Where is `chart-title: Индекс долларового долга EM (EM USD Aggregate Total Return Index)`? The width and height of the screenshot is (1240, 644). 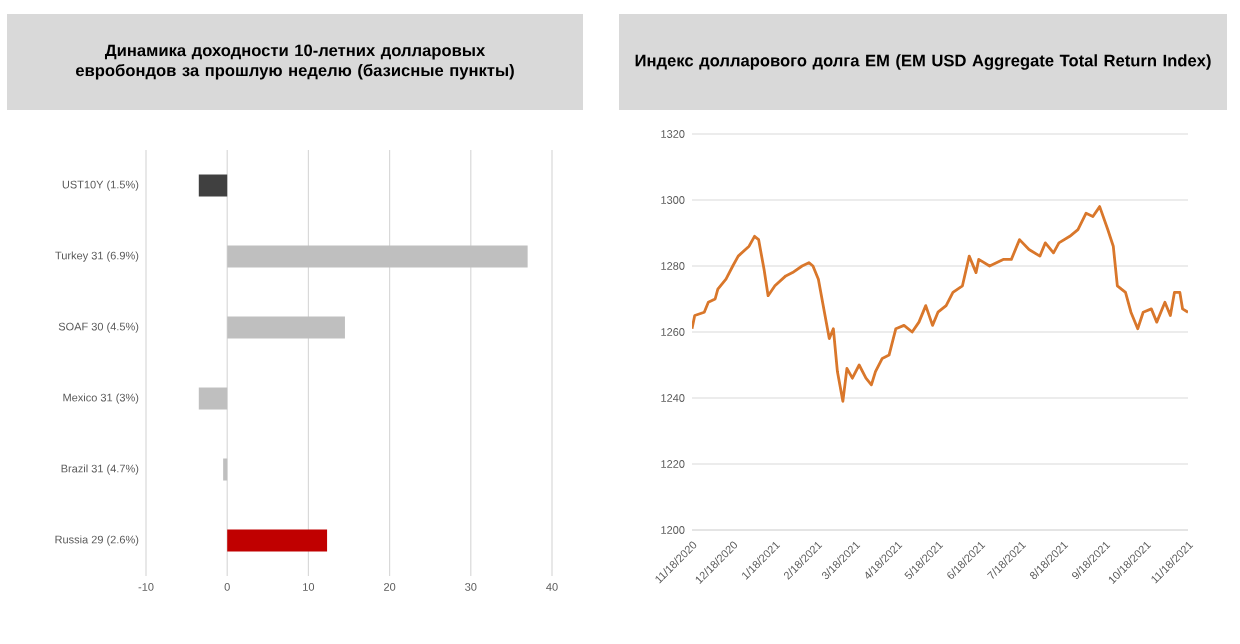 chart-title: Индекс долларового долга EM (EM USD Aggregate Total Return Index) is located at coordinates (923, 62).